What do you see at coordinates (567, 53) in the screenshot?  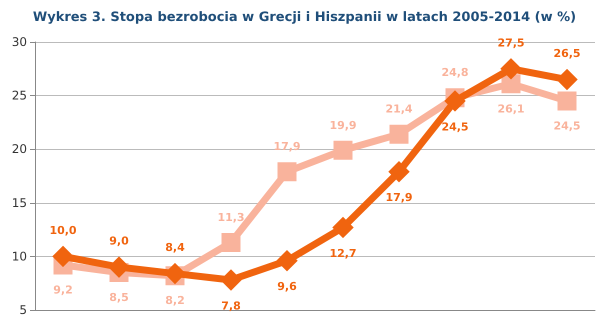 I see `data-label: 26,5` at bounding box center [567, 53].